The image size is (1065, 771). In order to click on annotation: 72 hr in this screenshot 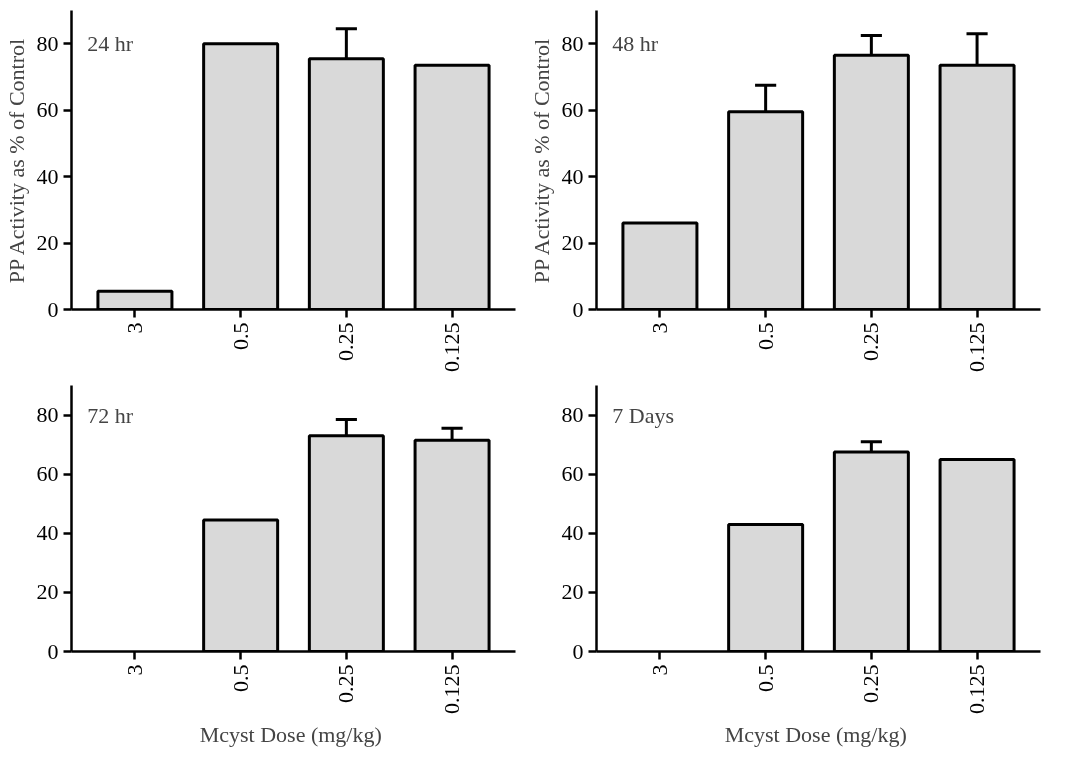, I will do `click(110, 415)`.